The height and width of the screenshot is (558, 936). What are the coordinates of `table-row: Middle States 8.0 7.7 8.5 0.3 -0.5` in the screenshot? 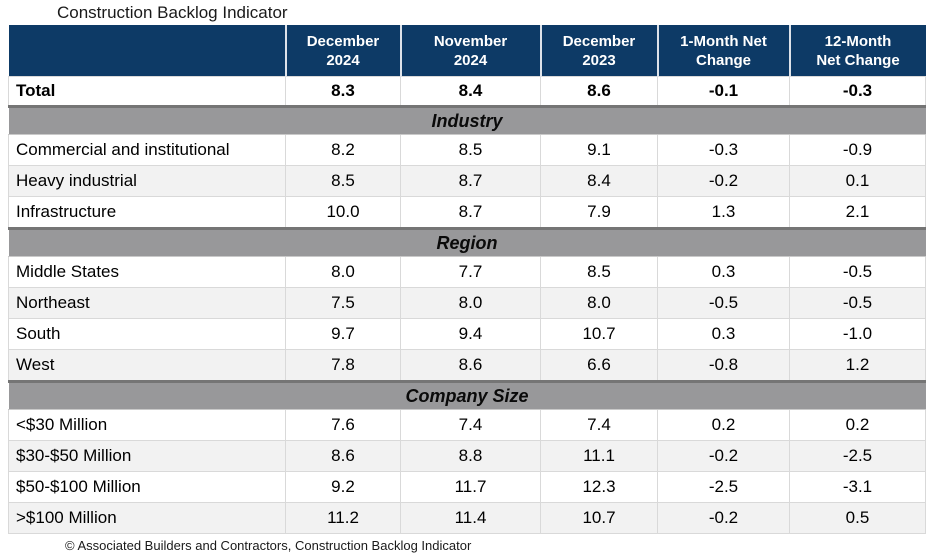 It's located at (467, 272).